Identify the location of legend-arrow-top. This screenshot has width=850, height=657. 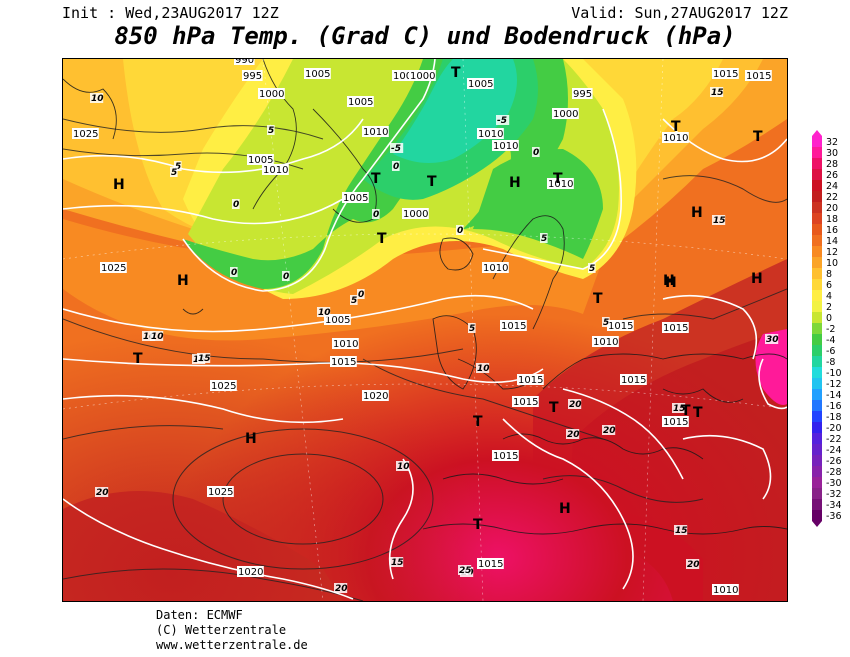
(817, 133).